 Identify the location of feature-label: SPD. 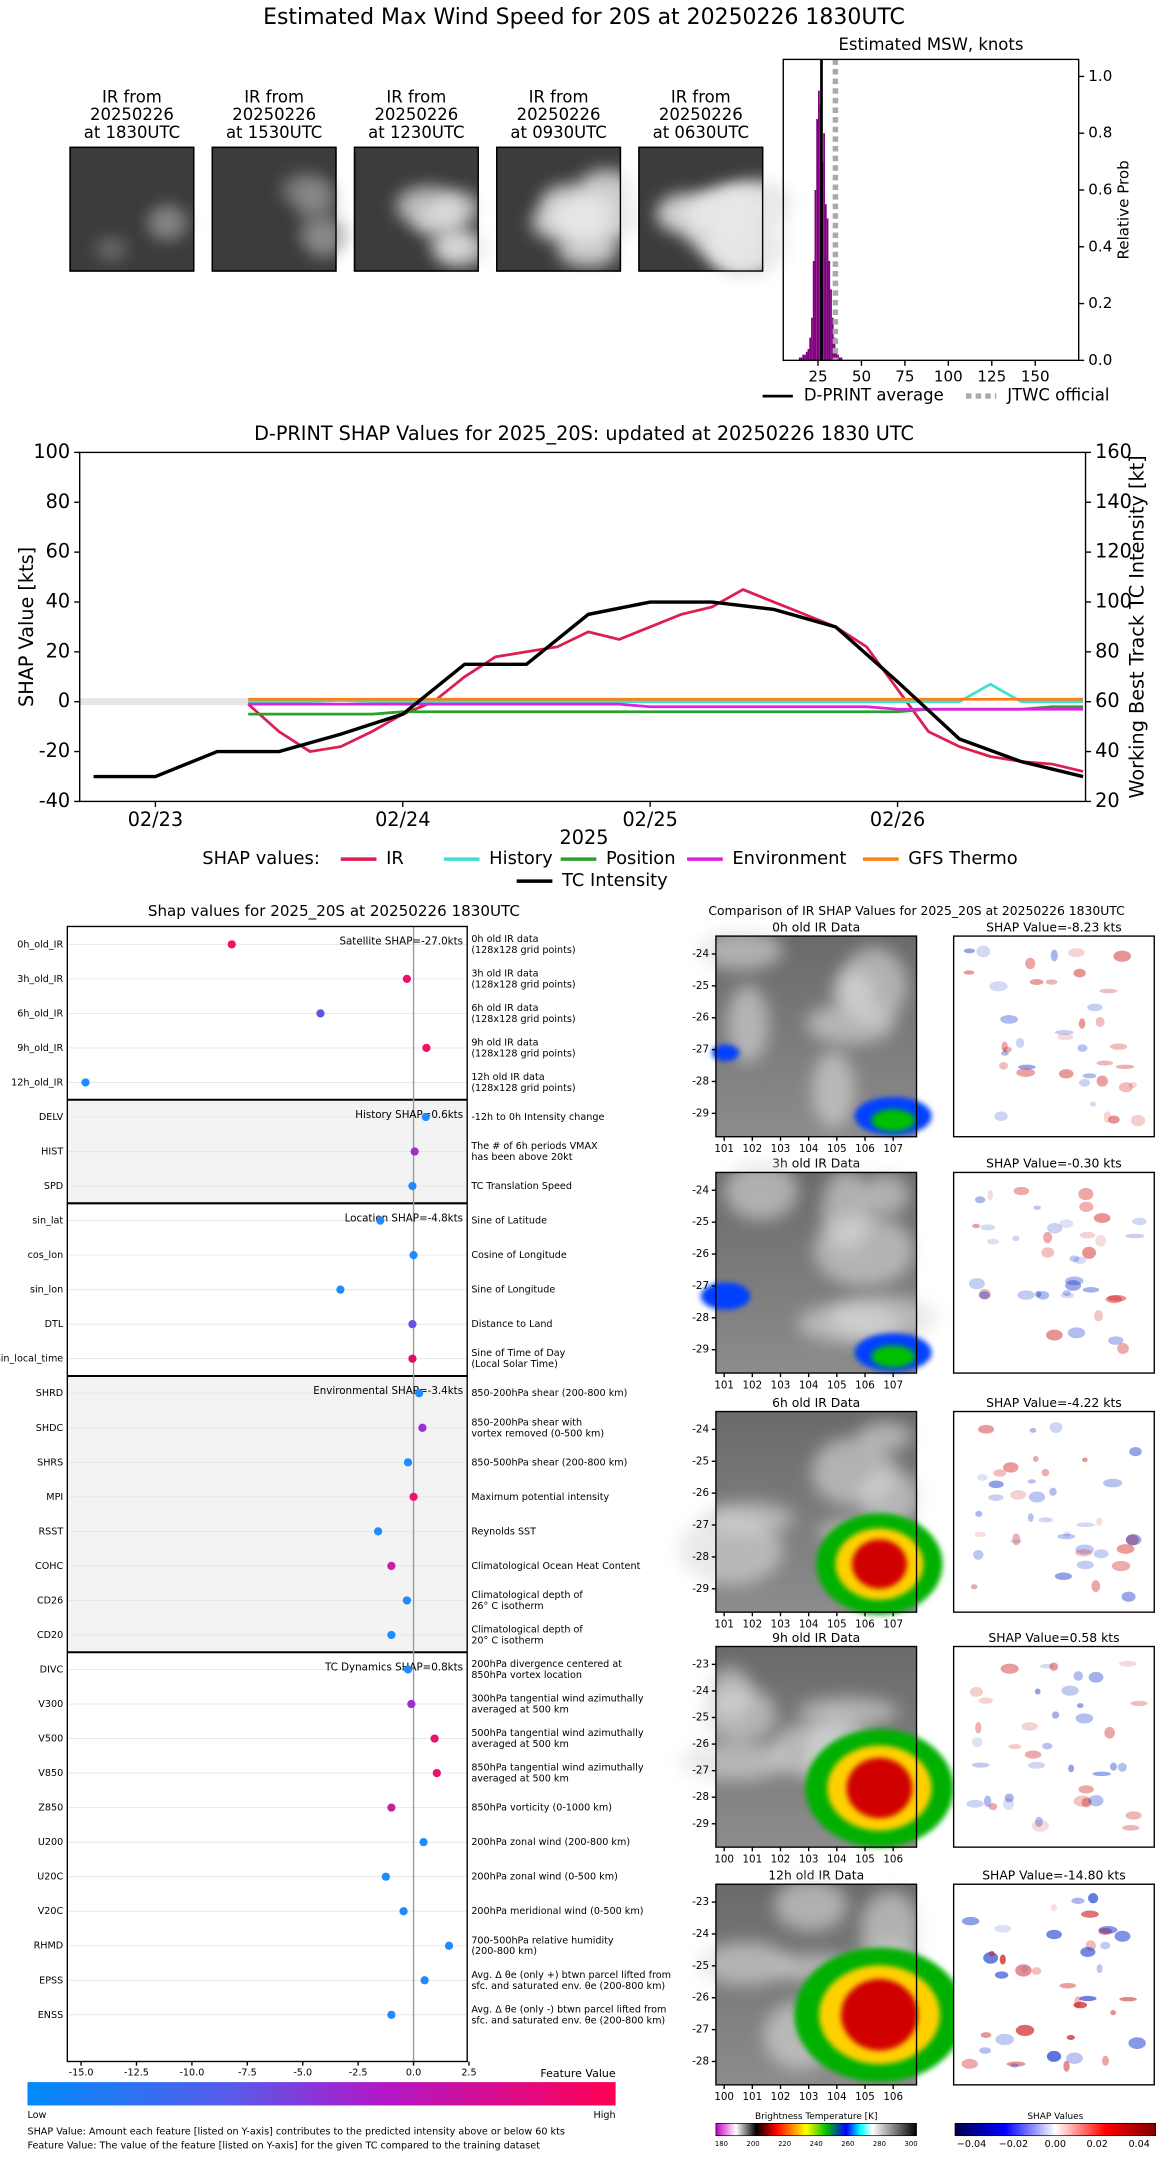
(53, 1186).